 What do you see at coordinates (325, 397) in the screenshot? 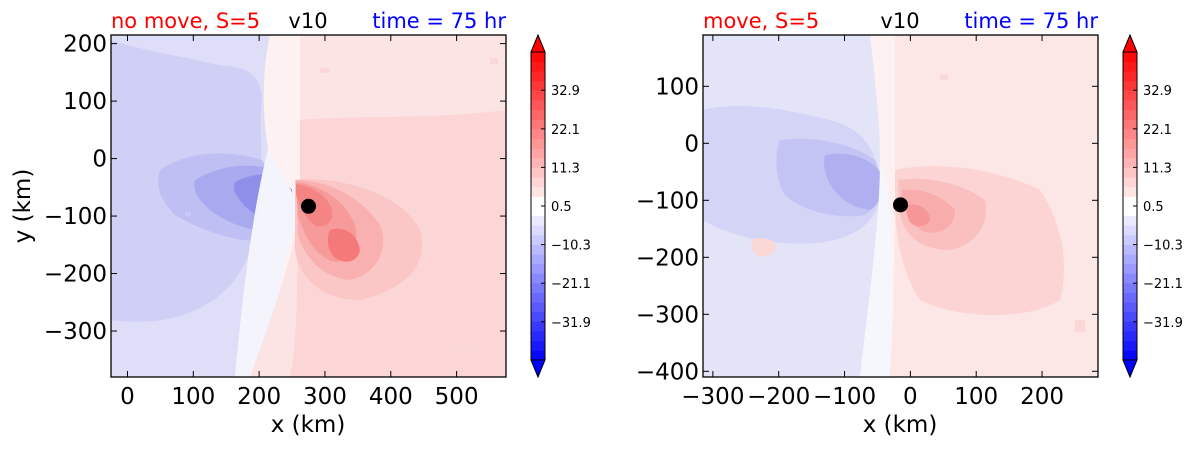
I see `x-tick-label: 300` at bounding box center [325, 397].